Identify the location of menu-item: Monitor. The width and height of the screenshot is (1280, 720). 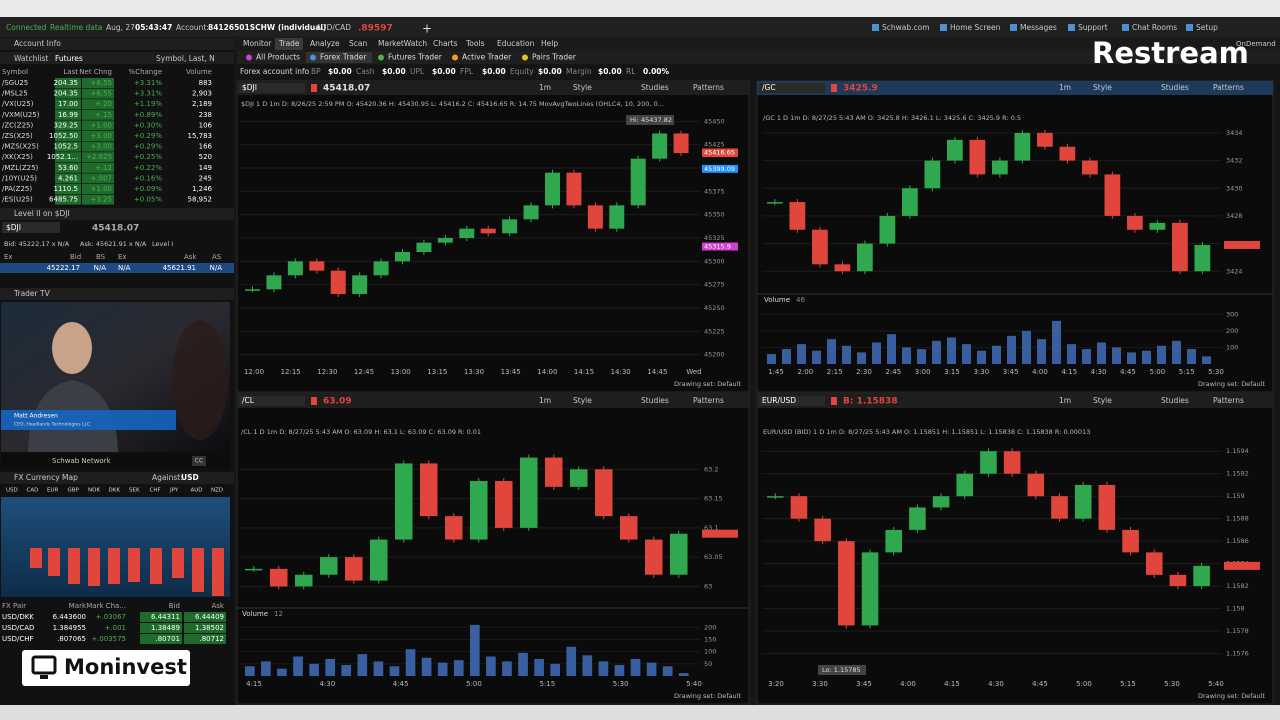
(257, 43).